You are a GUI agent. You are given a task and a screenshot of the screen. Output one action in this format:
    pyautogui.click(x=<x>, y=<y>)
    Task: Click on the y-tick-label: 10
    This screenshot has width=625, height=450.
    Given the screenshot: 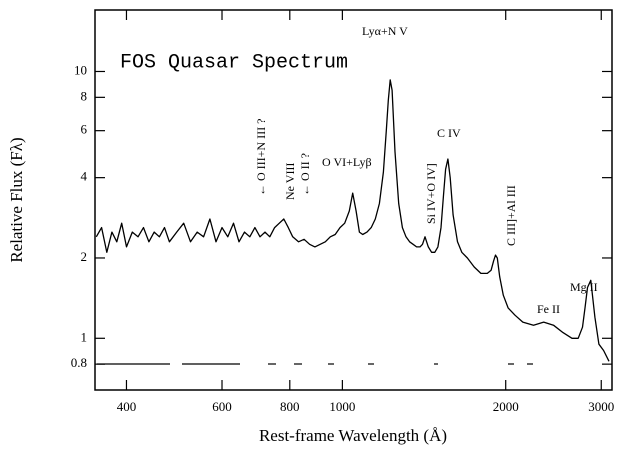 What is the action you would take?
    pyautogui.click(x=80, y=69)
    